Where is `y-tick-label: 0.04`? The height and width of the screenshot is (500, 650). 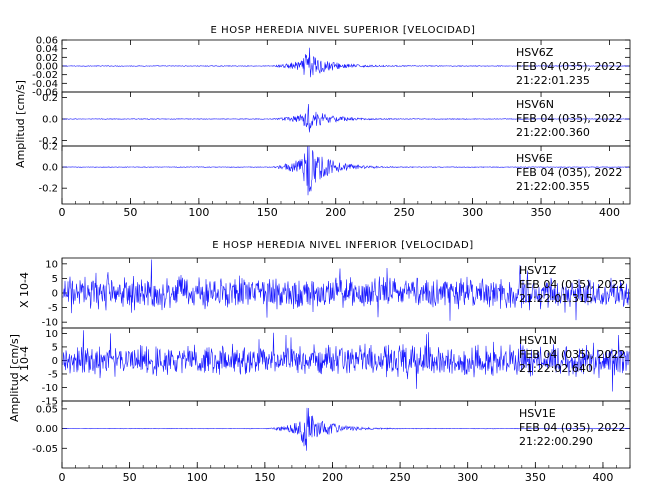
y-tick-label: 0.04 is located at coordinates (47, 49).